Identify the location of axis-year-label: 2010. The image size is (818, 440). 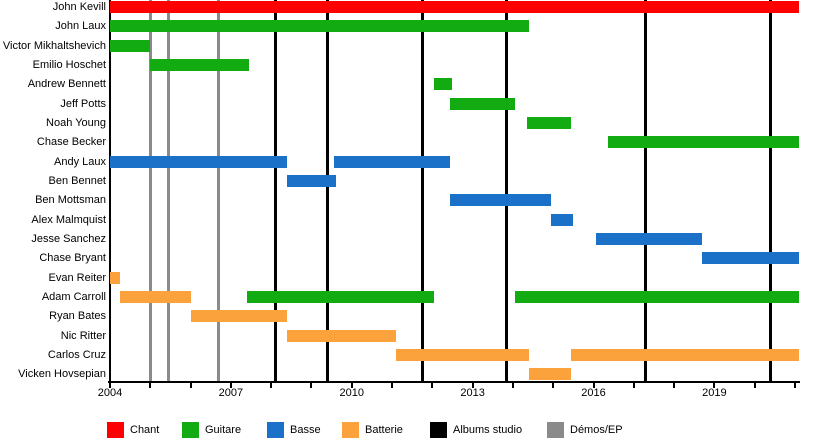
(351, 393).